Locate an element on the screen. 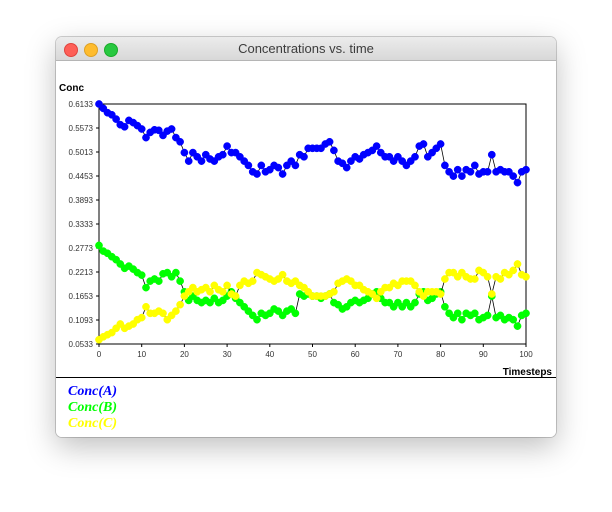  x-tick-label: 20 is located at coordinates (184, 354).